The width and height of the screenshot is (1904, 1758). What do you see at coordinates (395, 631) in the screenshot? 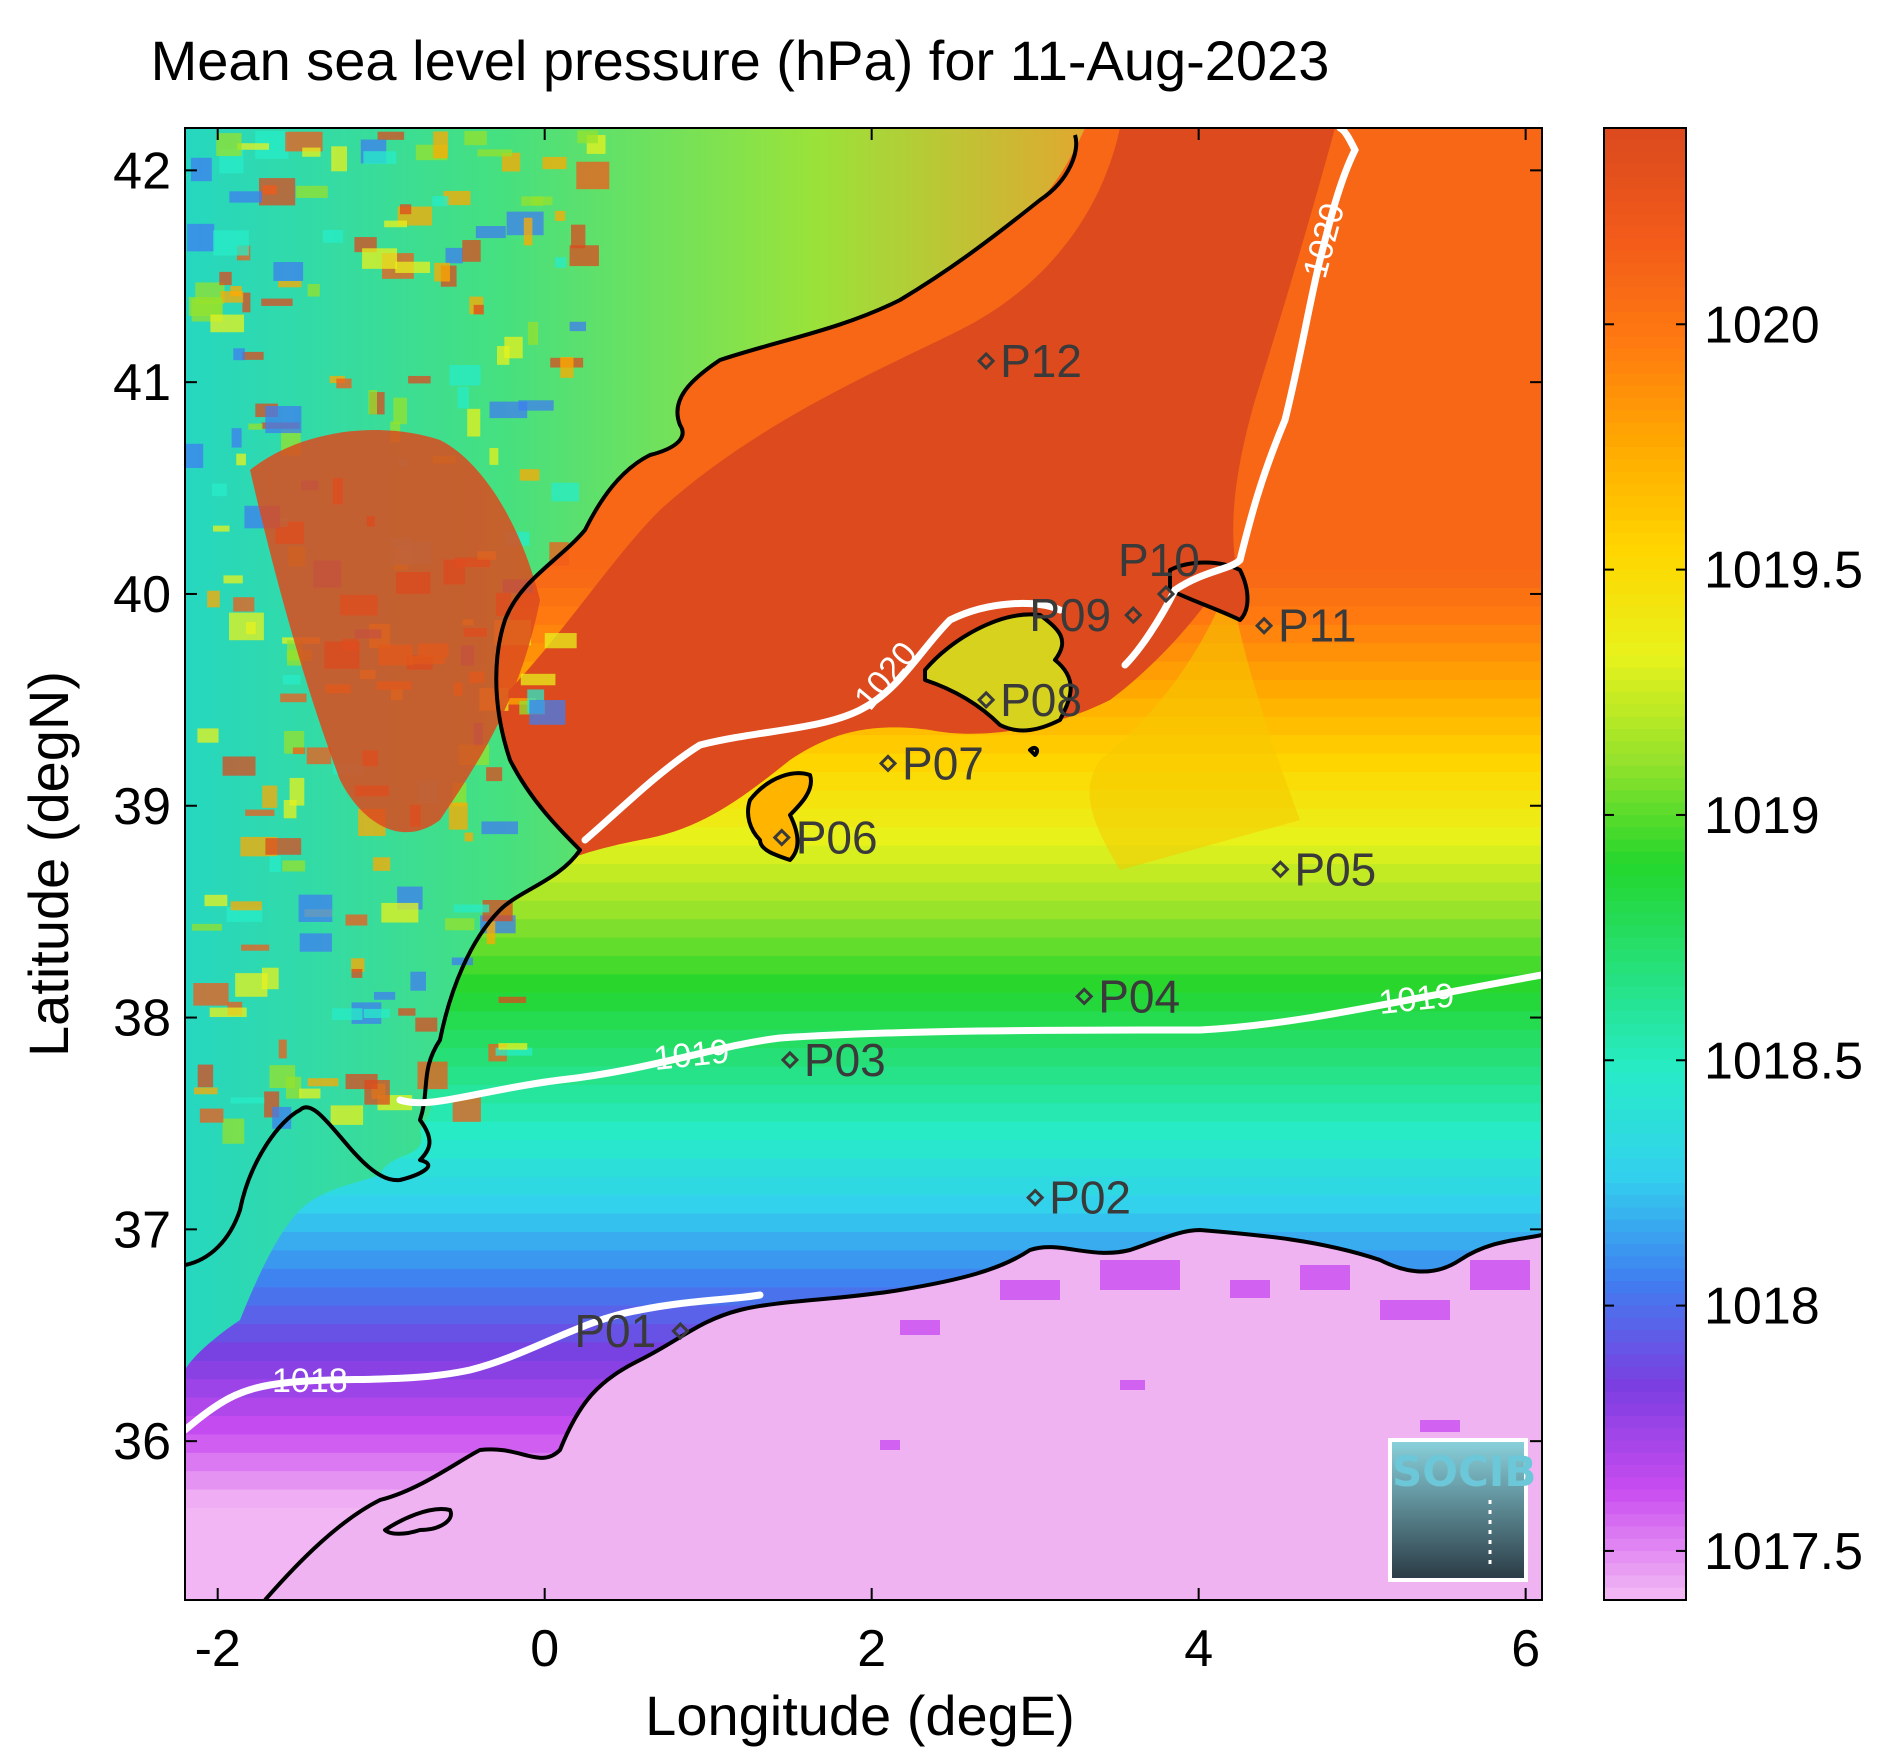
I see `plateau-high-region` at bounding box center [395, 631].